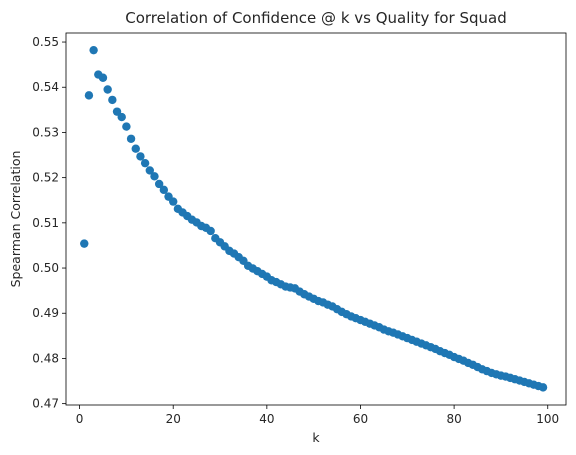 The width and height of the screenshot is (576, 455). What do you see at coordinates (45, 268) in the screenshot?
I see `y-tick-label: 0.50` at bounding box center [45, 268].